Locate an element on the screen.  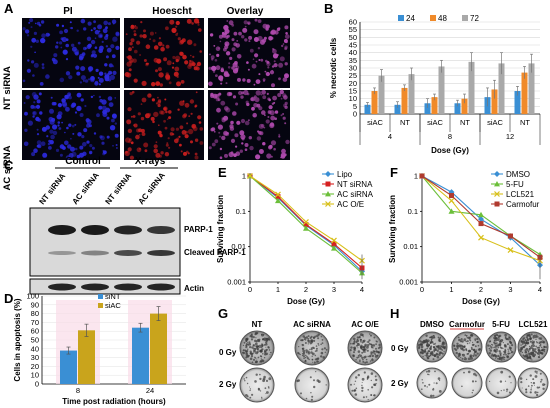
dish-row-2gy-h: 2 Gy is located at coordinates (400, 383).